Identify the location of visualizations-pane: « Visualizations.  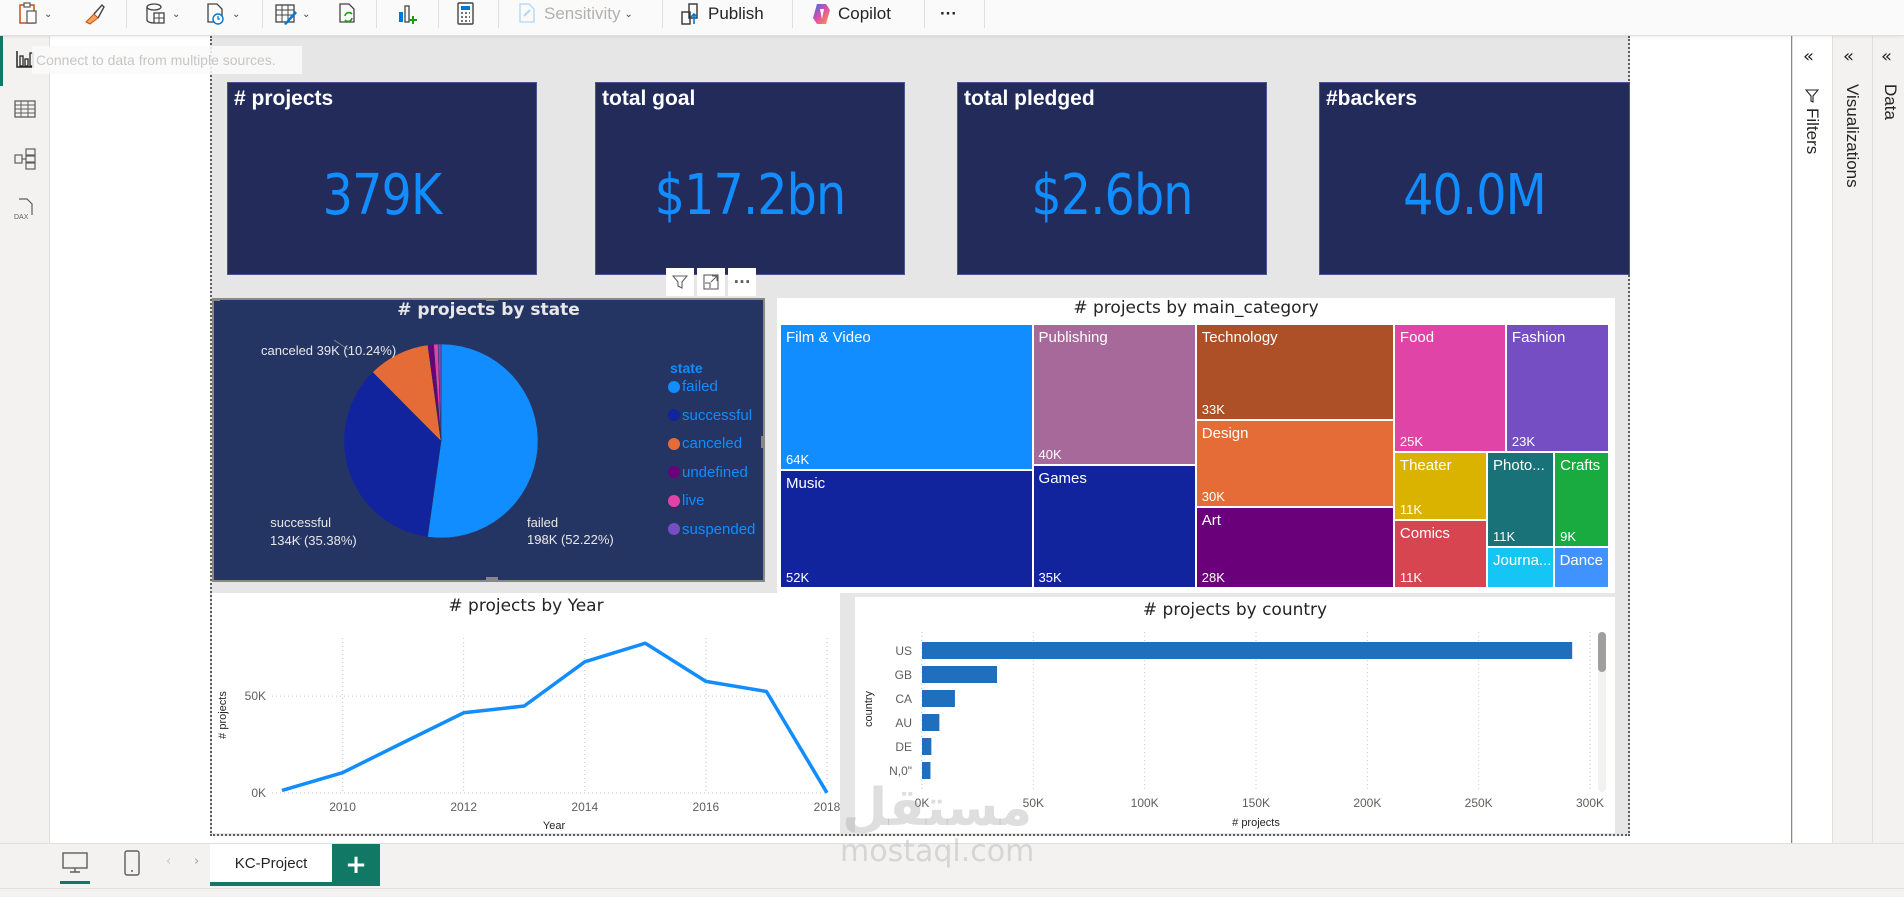
(1852, 439).